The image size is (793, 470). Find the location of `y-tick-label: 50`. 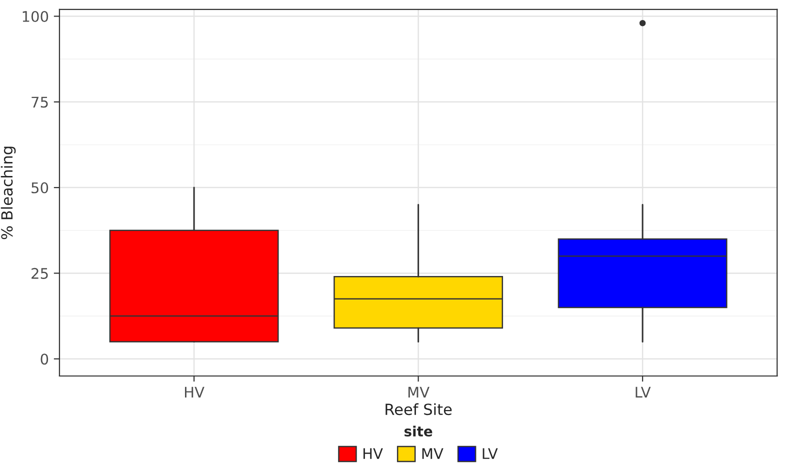

y-tick-label: 50 is located at coordinates (40, 188).